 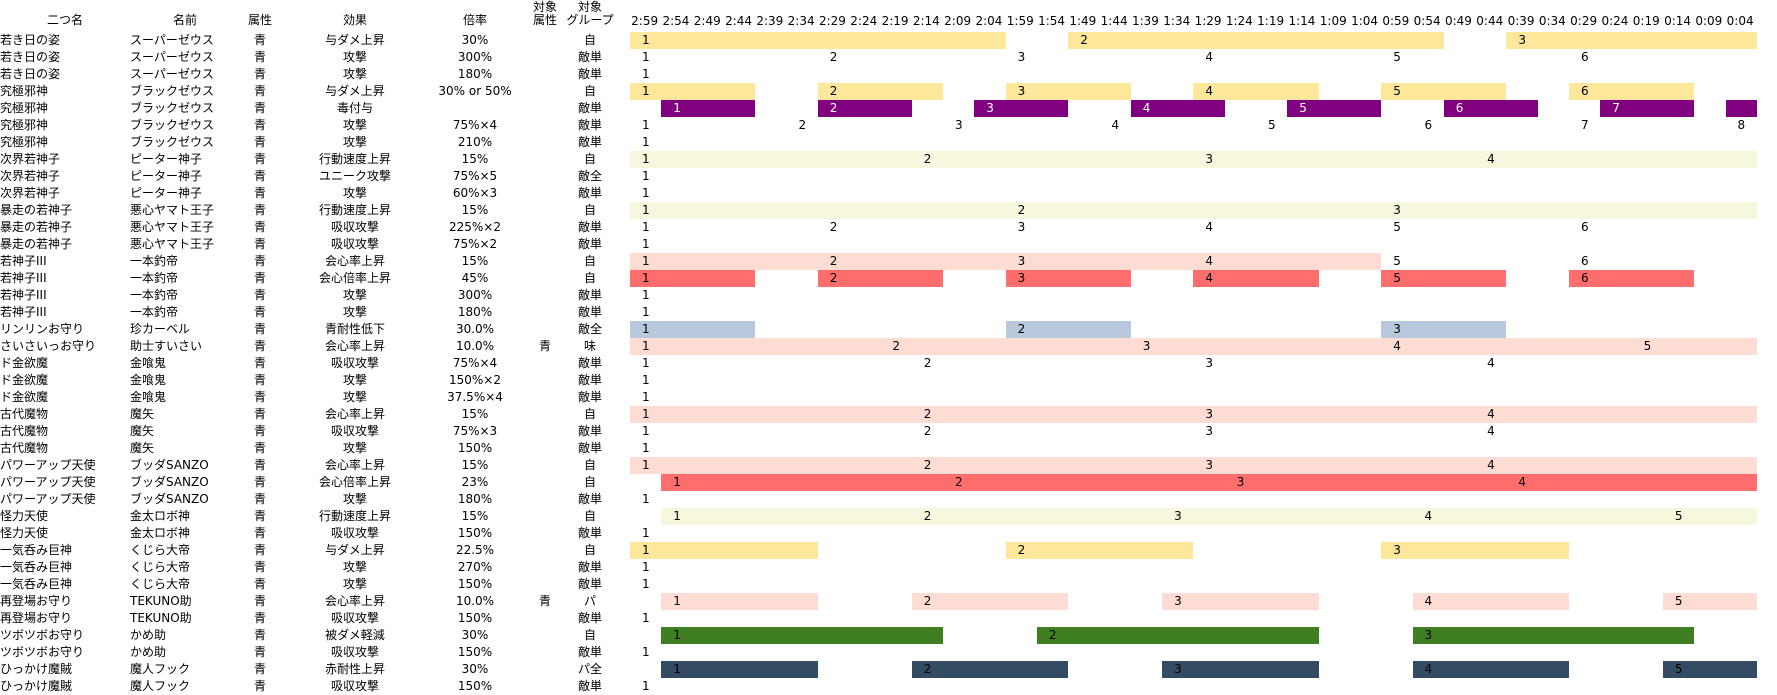 I want to click on time-tick: 1:09, so click(x=1333, y=21).